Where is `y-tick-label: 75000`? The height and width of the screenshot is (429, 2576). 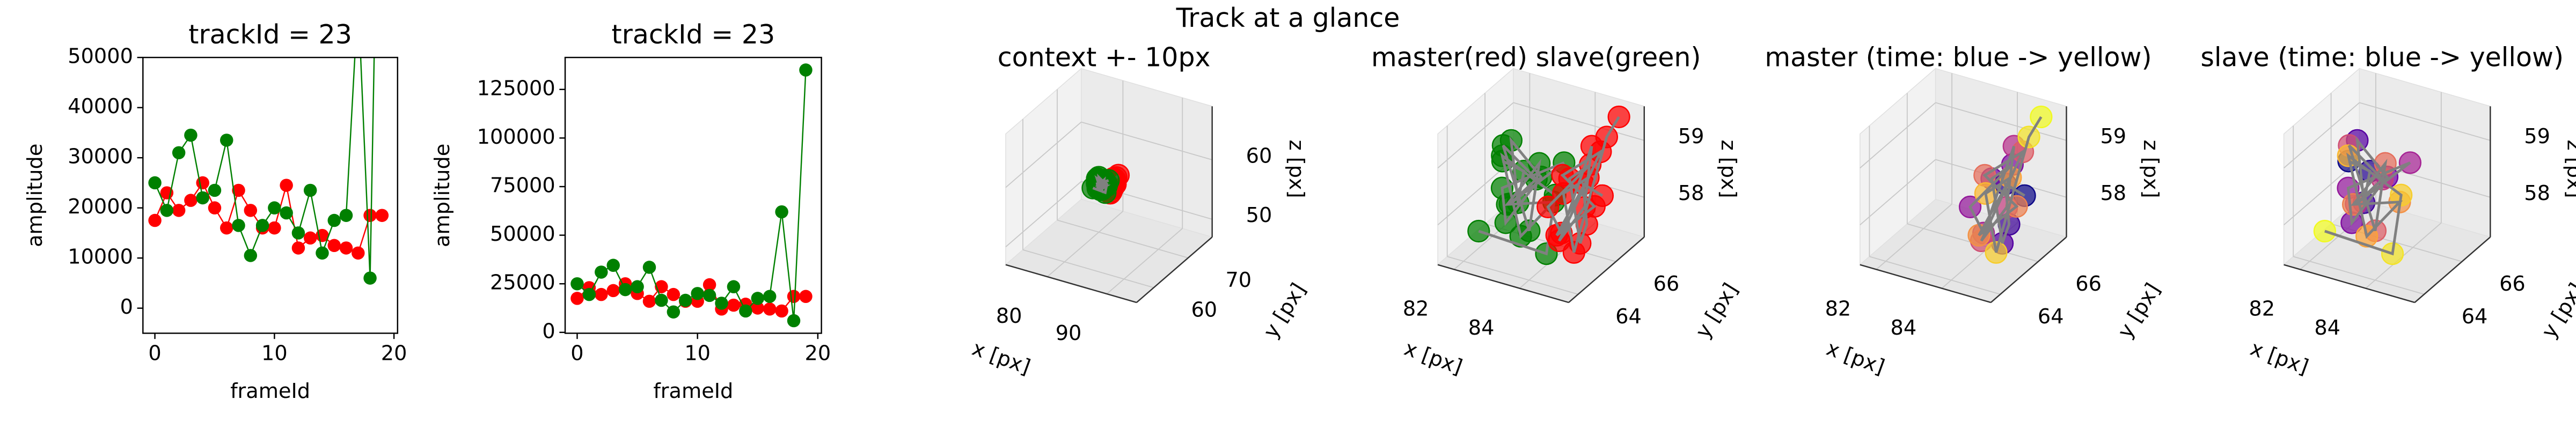 y-tick-label: 75000 is located at coordinates (522, 185).